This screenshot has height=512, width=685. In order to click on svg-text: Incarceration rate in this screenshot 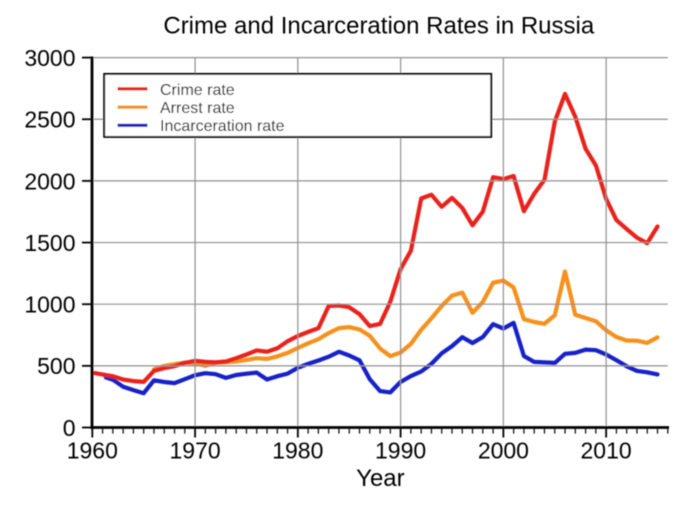, I will do `click(222, 126)`.